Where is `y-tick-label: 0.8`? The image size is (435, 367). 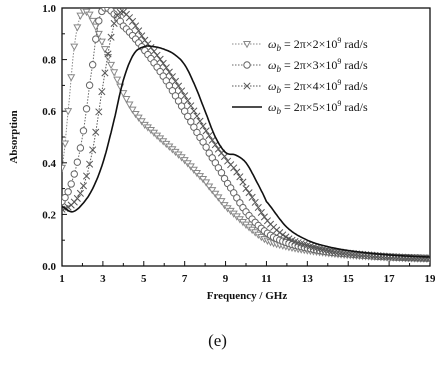
y-tick-label: 0.8 is located at coordinates (49, 61).